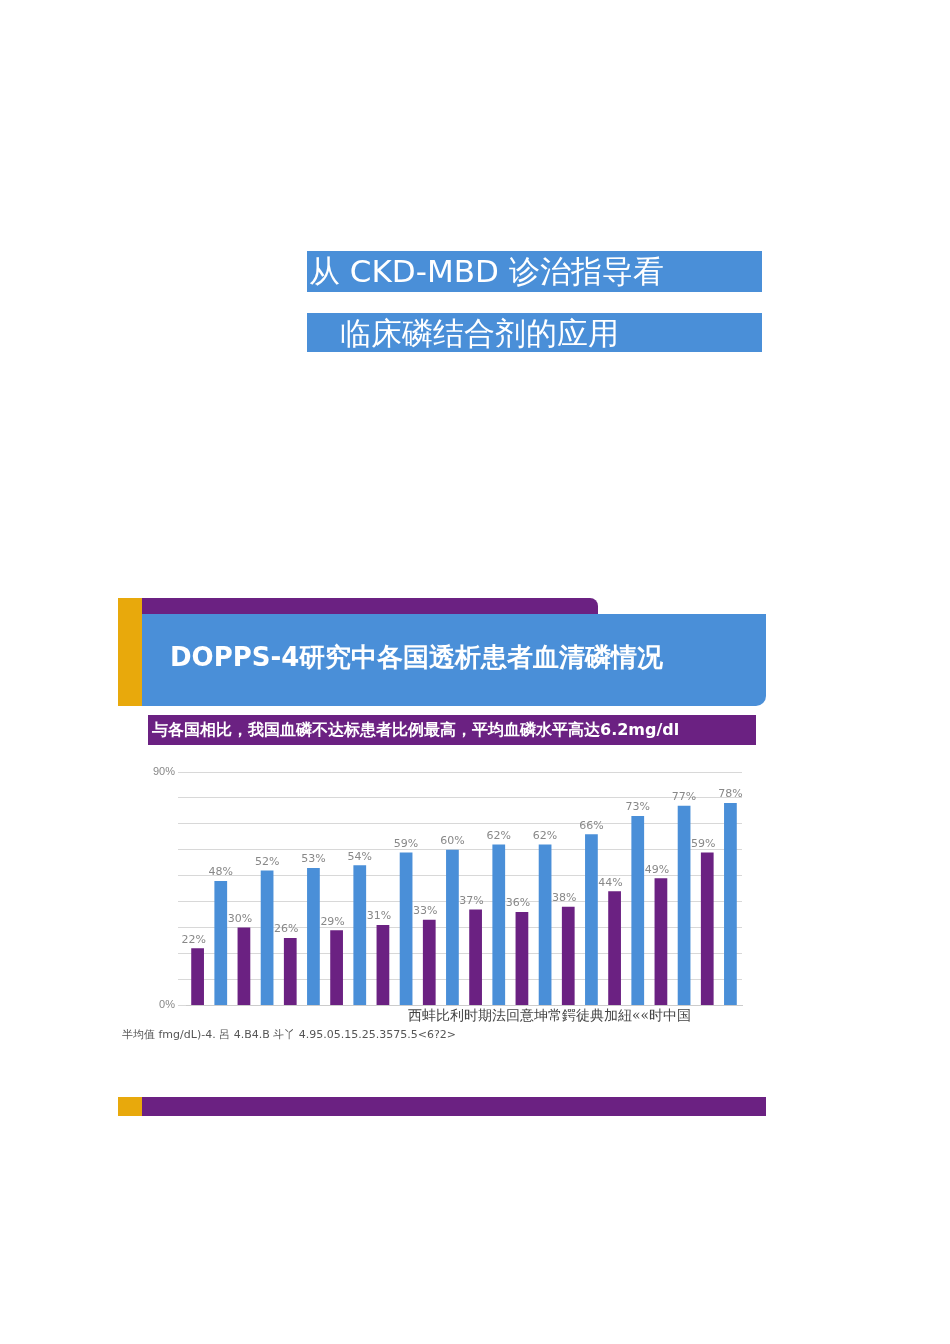 This screenshot has width=950, height=1344. What do you see at coordinates (379, 916) in the screenshot?
I see `data-label: 31%` at bounding box center [379, 916].